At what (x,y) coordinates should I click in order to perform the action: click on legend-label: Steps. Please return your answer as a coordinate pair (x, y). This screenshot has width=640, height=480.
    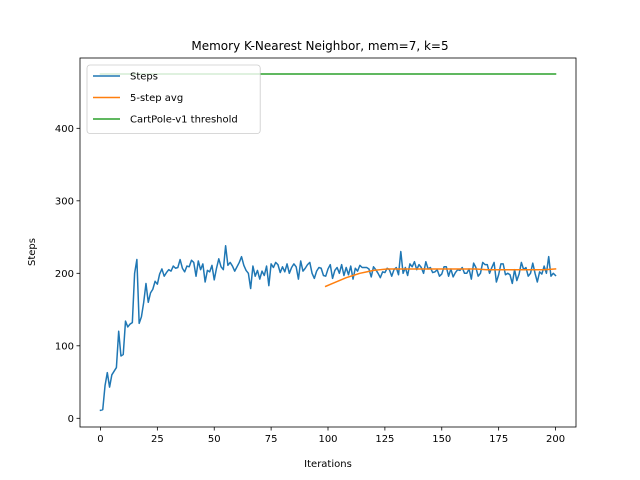
    Looking at the image, I should click on (144, 77).